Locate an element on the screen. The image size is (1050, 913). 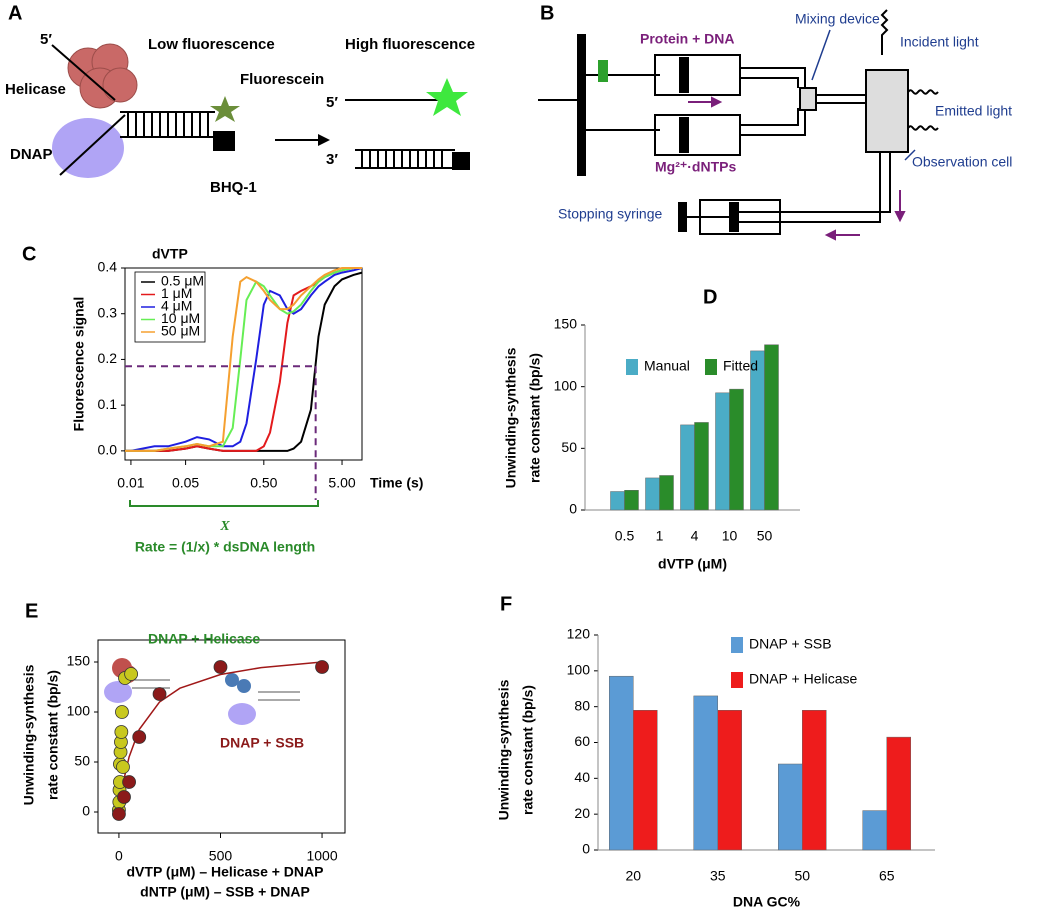
series-label: DNAP + SSB is located at coordinates (262, 743).